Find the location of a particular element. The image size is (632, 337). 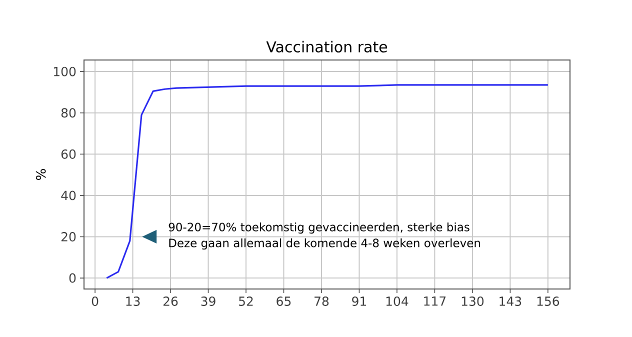

y-tick-label: 60 is located at coordinates (68, 154).